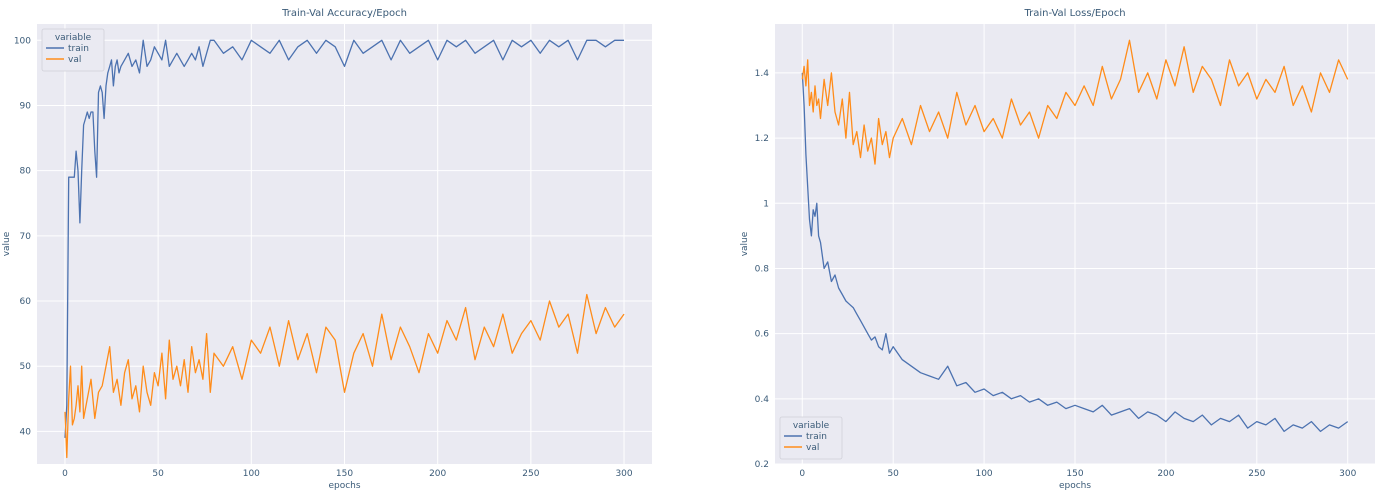  I want to click on y-tick-label: 100, so click(22, 41).